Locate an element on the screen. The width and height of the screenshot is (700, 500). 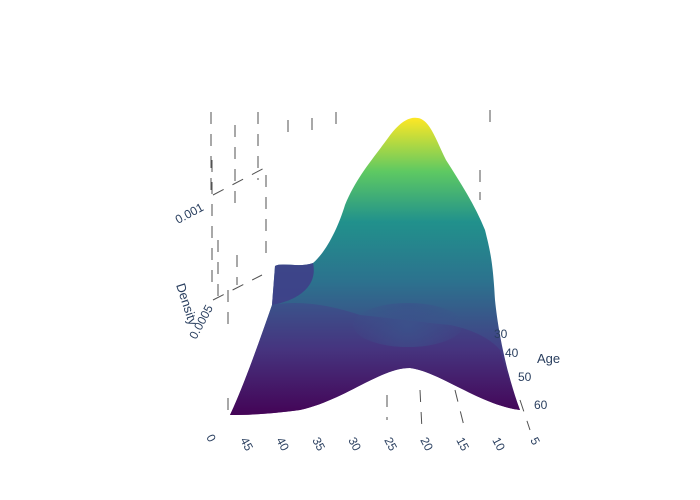
x-tick-30: 30 is located at coordinates (354, 444).